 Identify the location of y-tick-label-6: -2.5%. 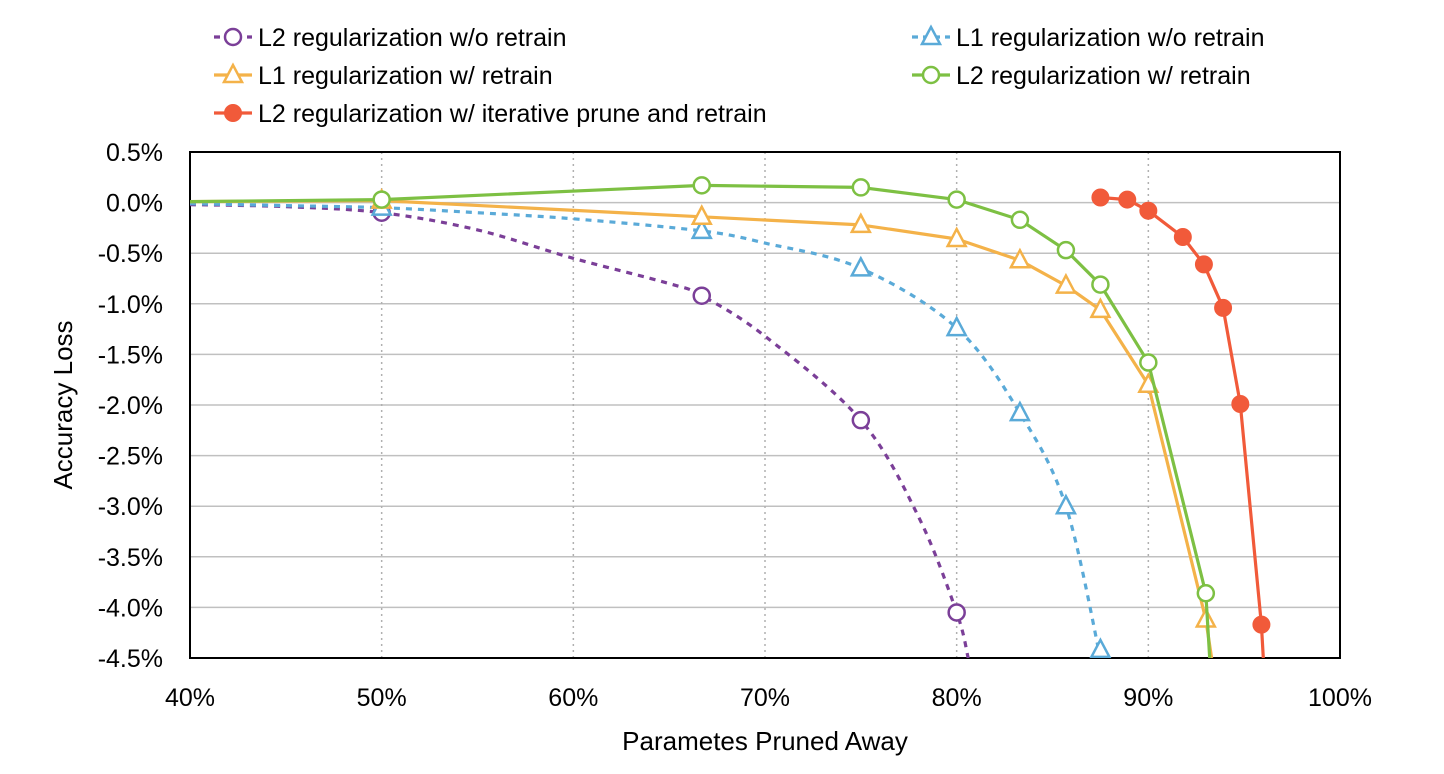
(130, 457).